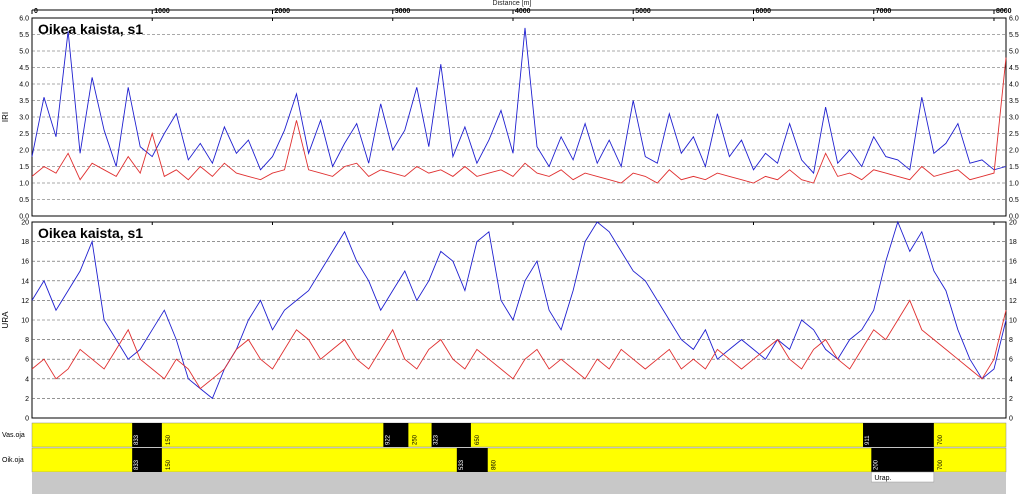  What do you see at coordinates (13, 435) in the screenshot?
I see `band-0-label: Vas.oja` at bounding box center [13, 435].